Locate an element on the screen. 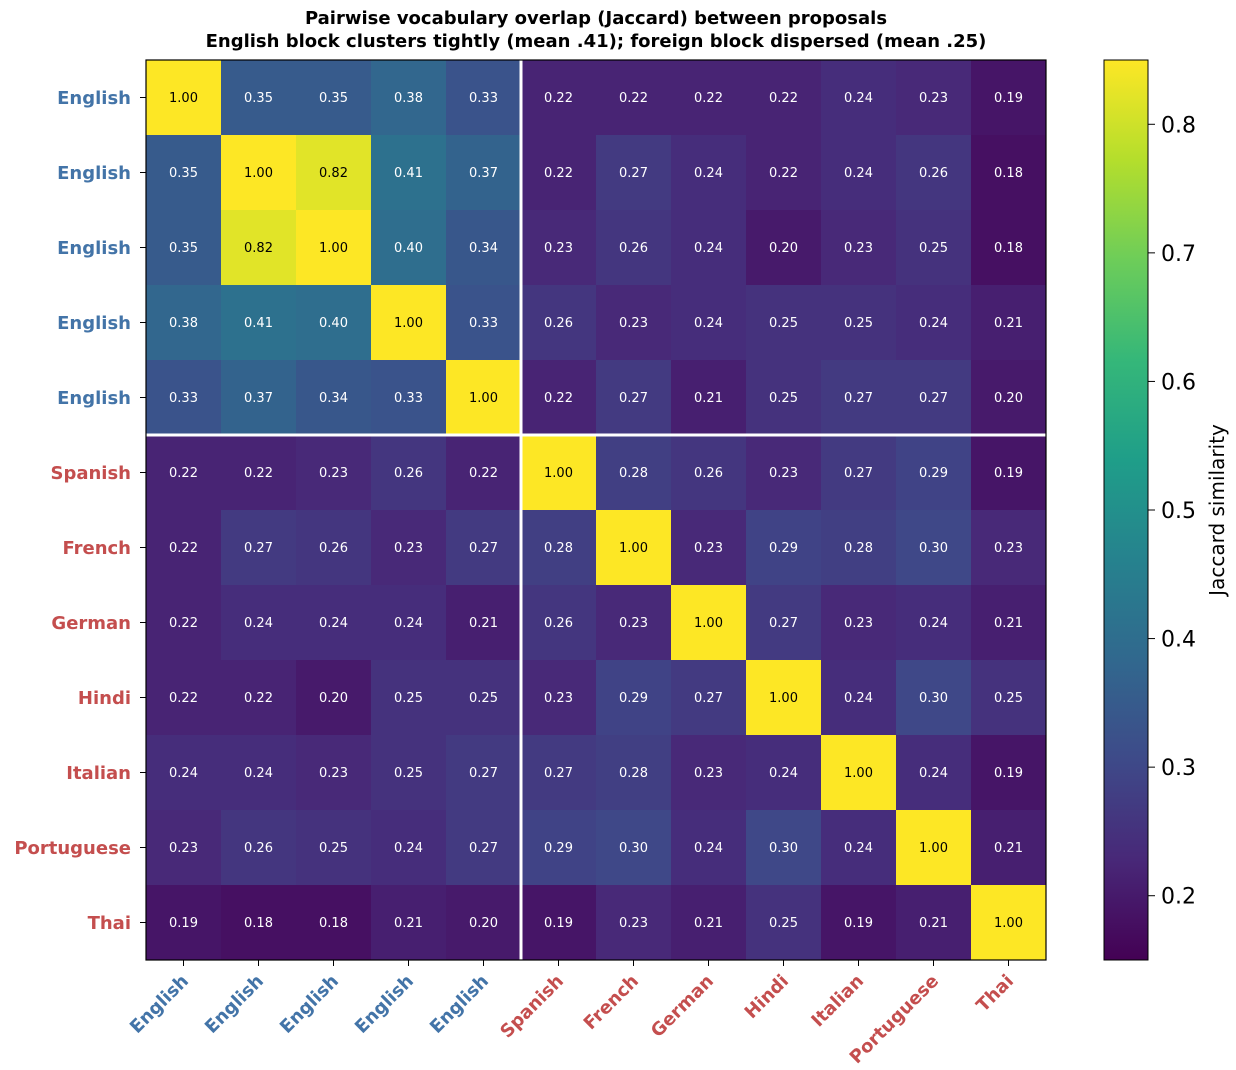 The height and width of the screenshot is (1070, 1236). cell-value-label: 0.40 is located at coordinates (333, 323).